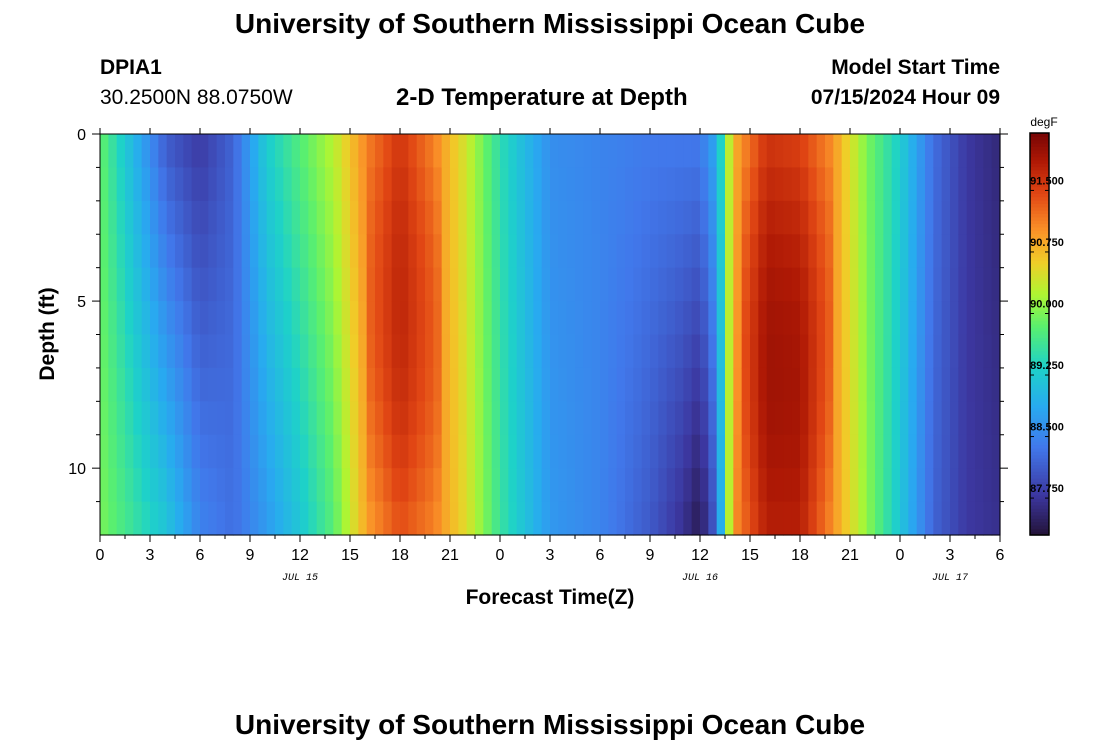 The height and width of the screenshot is (750, 1100). What do you see at coordinates (1000, 555) in the screenshot?
I see `x-tick-label: 6` at bounding box center [1000, 555].